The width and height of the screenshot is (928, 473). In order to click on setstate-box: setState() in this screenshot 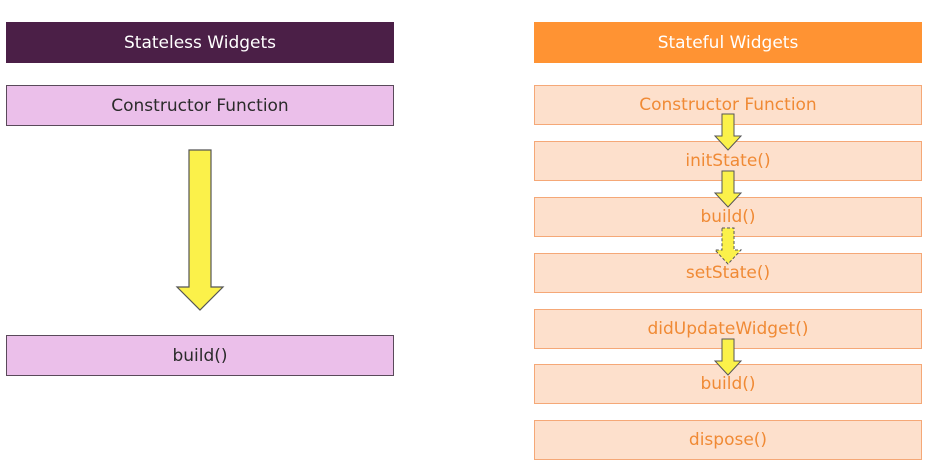, I will do `click(728, 273)`.